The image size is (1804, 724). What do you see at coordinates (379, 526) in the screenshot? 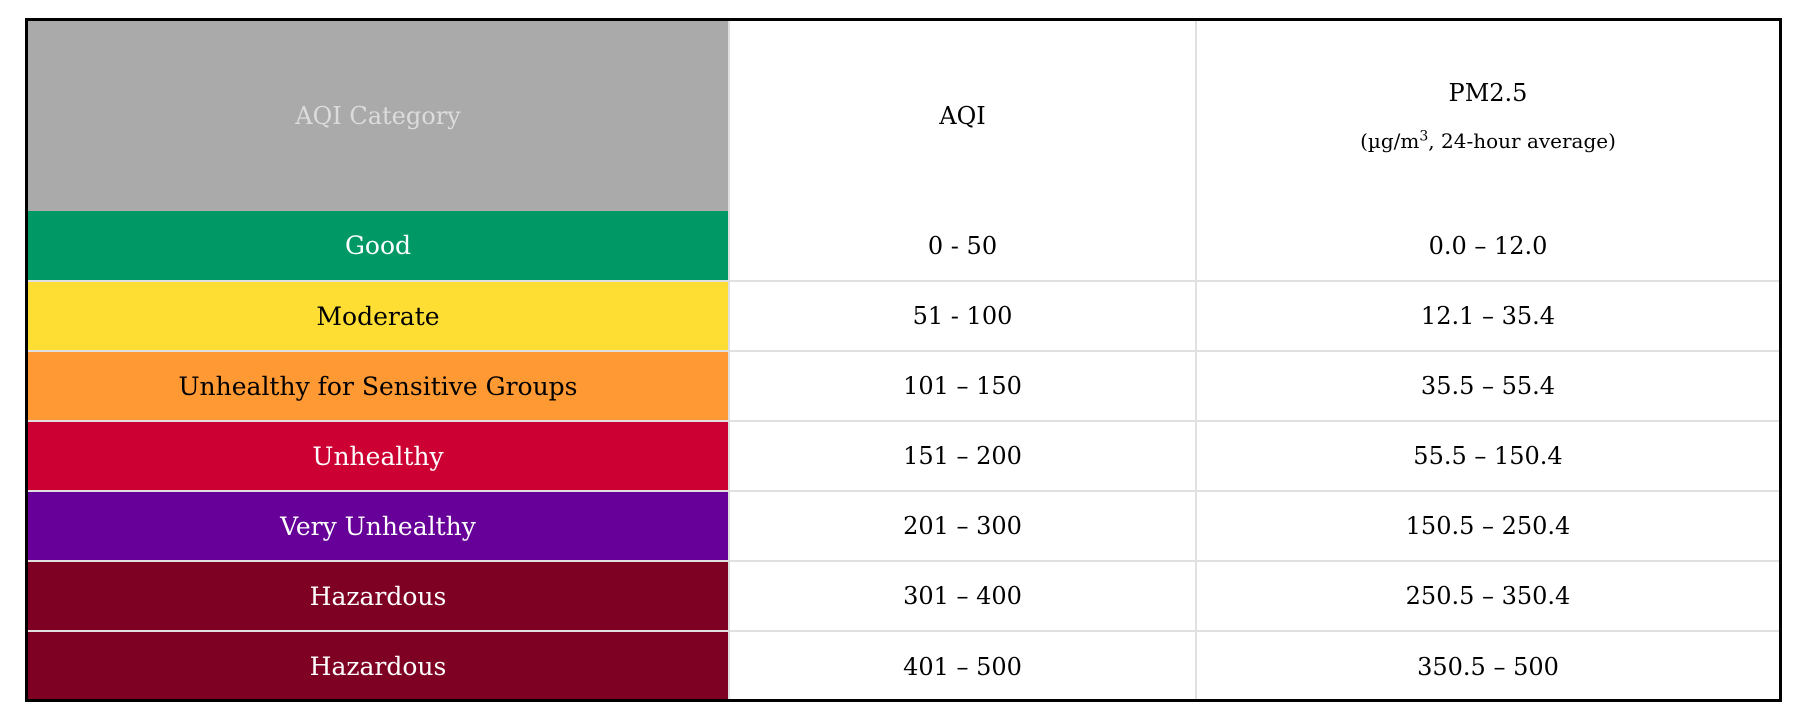
I see `category-cell: Very Unhealthy` at bounding box center [379, 526].